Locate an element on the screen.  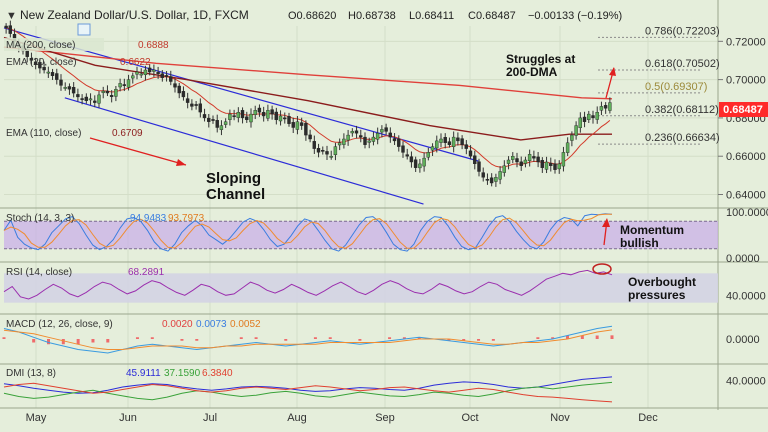
time-tick-label: Dec is located at coordinates (648, 418).